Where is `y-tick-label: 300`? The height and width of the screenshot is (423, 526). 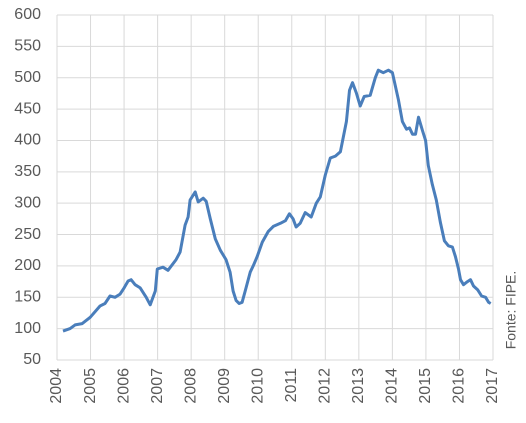
y-tick-label: 300 is located at coordinates (27, 202).